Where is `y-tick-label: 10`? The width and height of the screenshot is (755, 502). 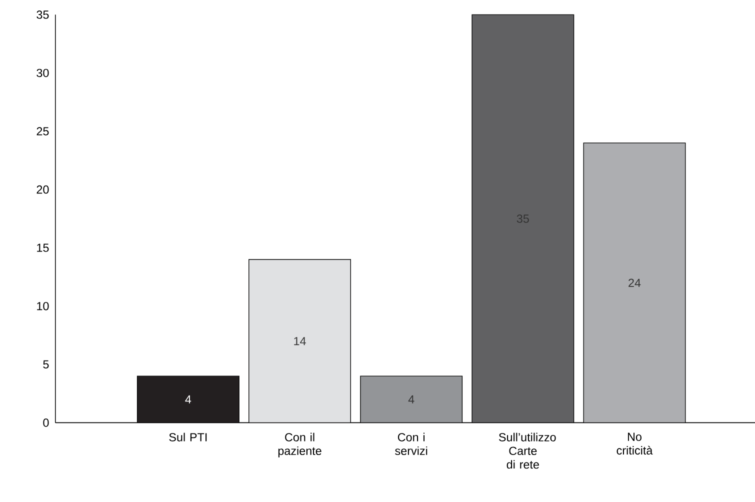 y-tick-label: 10 is located at coordinates (43, 306).